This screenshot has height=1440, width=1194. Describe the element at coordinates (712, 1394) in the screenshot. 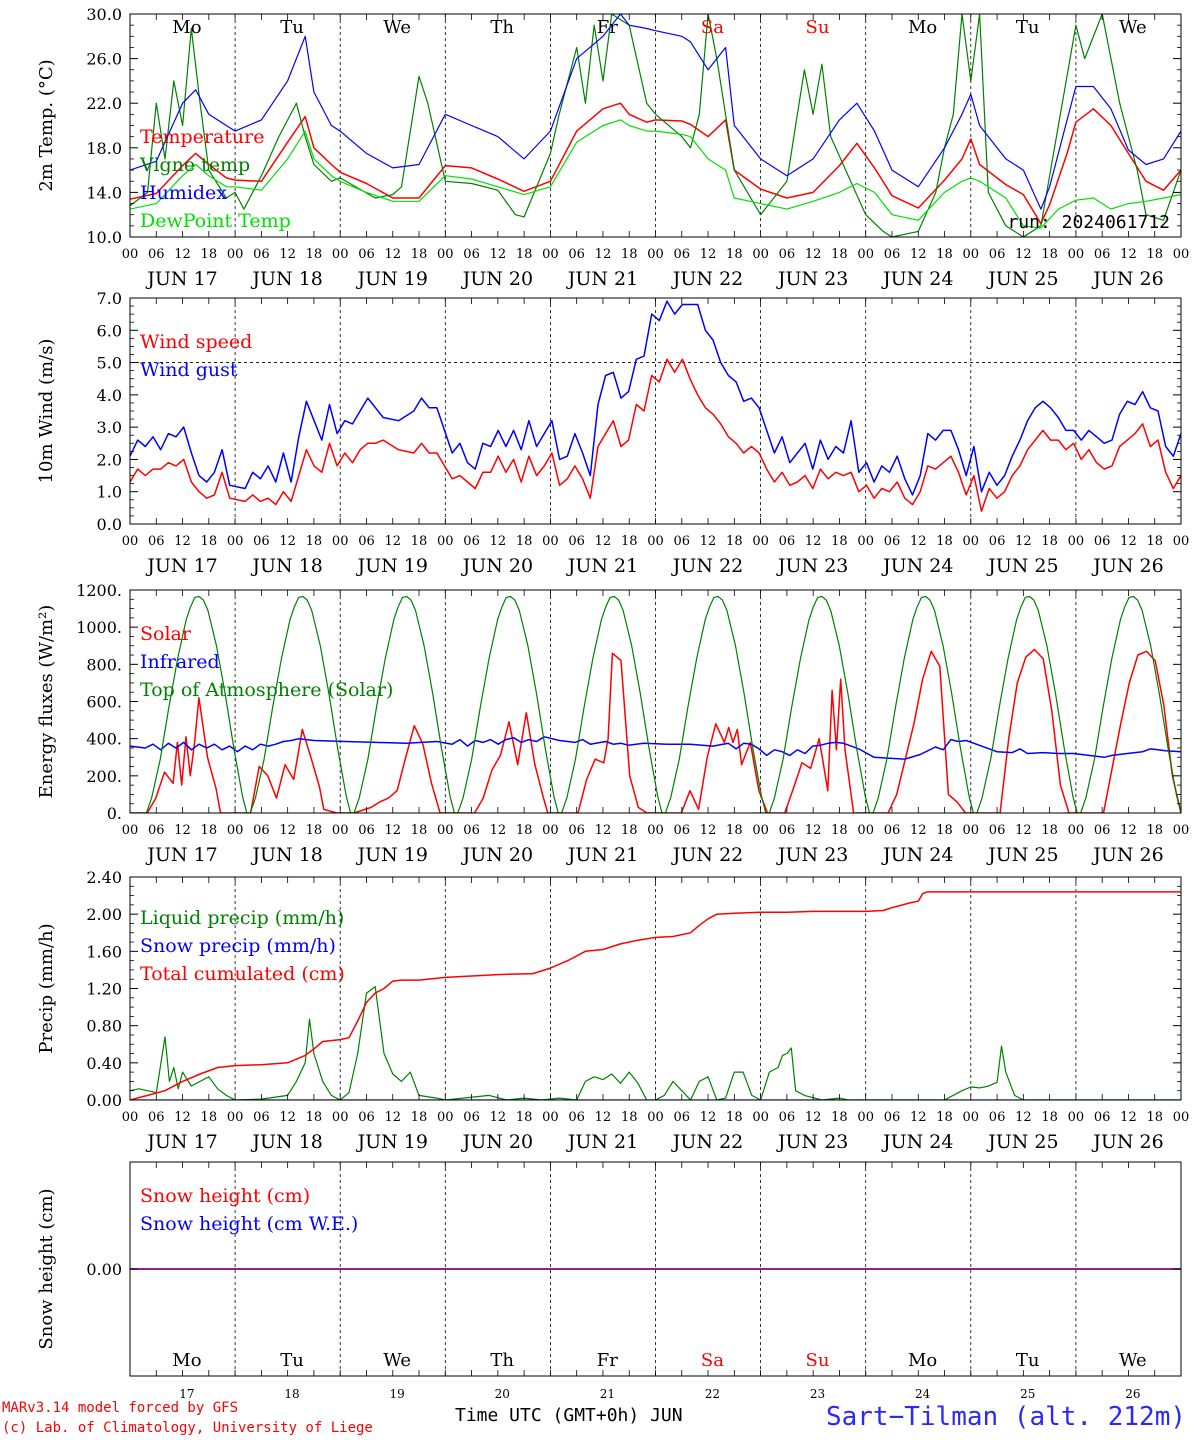

I see `day-number-label: 22` at that location.